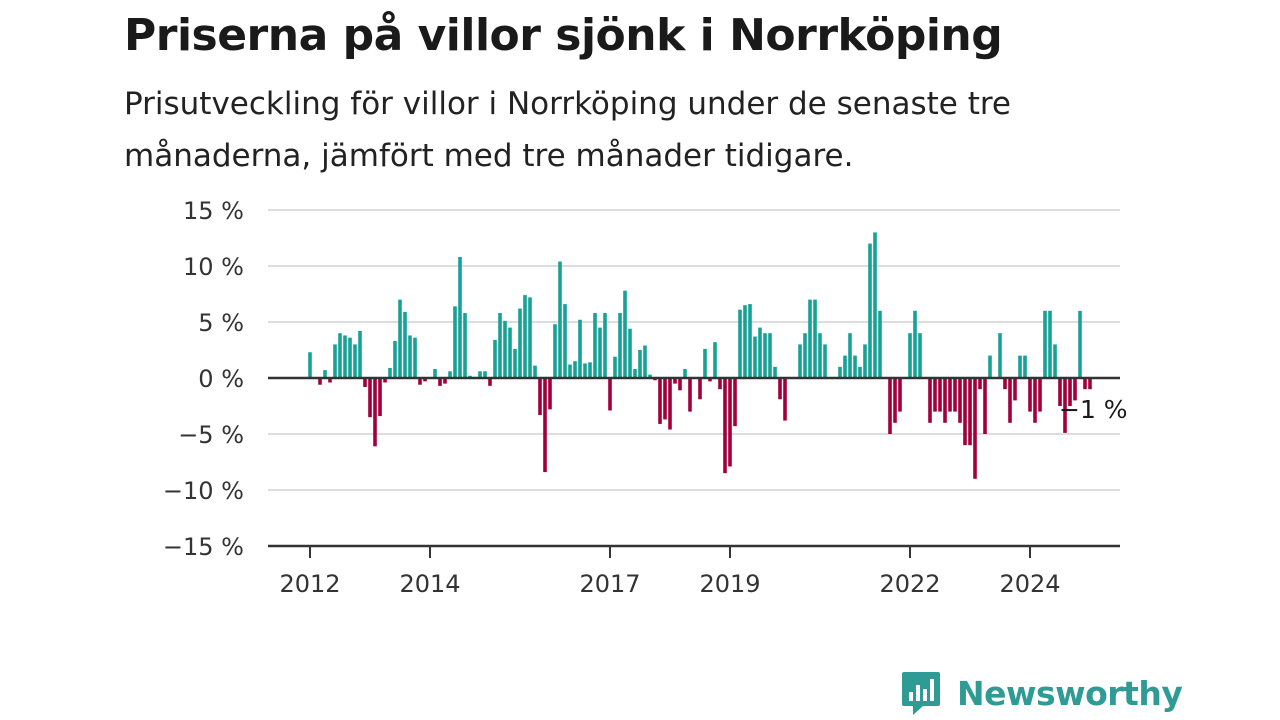 Image resolution: width=1280 pixels, height=720 pixels. What do you see at coordinates (1029, 584) in the screenshot?
I see `x-tick-label: 2024` at bounding box center [1029, 584].